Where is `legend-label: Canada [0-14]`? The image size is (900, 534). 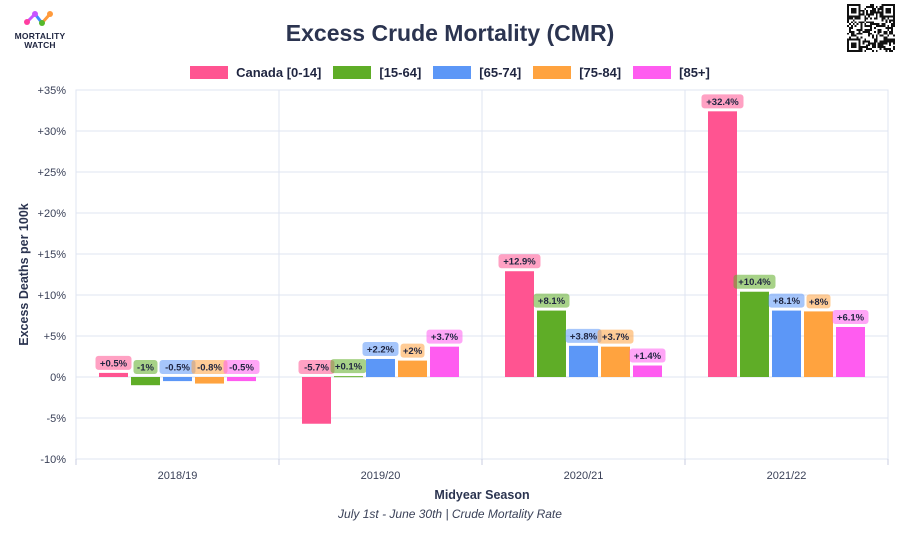
legend-label: Canada [0-14] is located at coordinates (279, 72).